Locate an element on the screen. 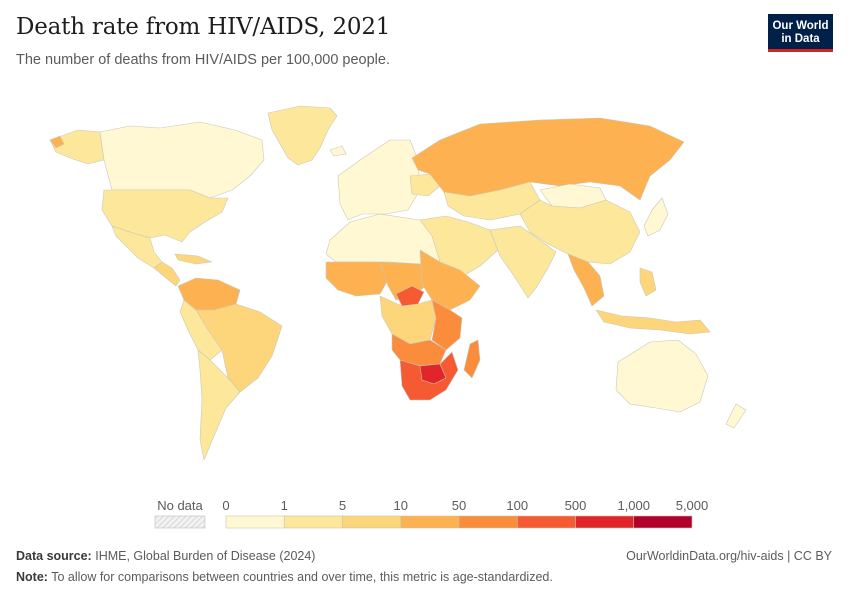 The height and width of the screenshot is (600, 850). source-text: IHME, Global Burden of Disease (2024) is located at coordinates (205, 556).